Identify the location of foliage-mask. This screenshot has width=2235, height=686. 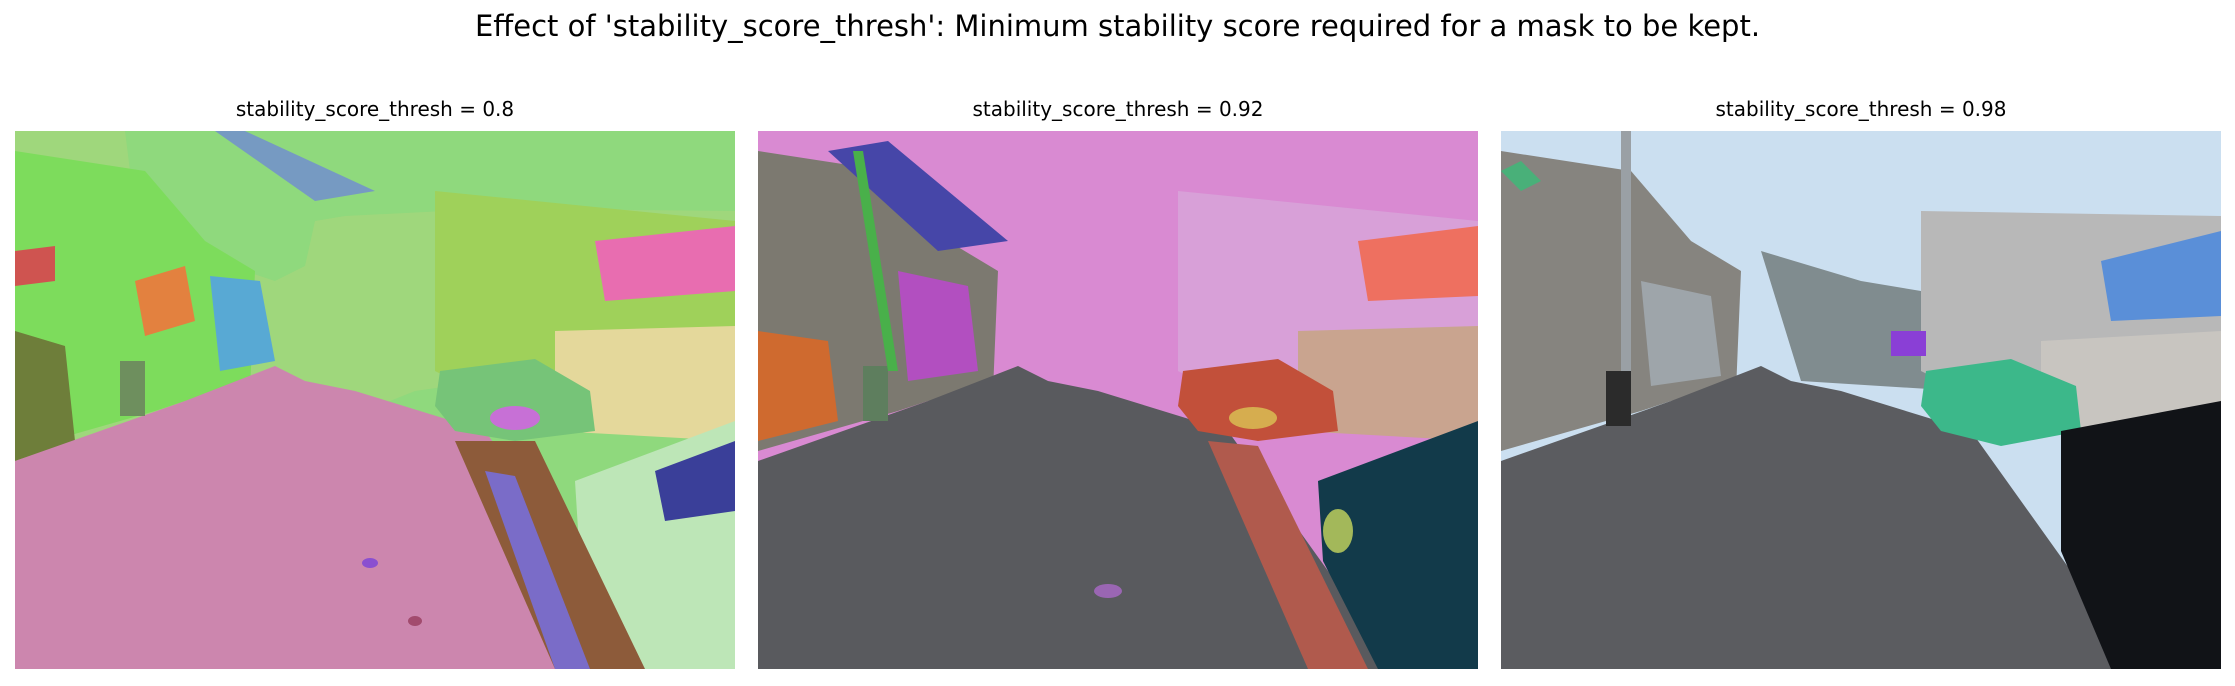
(1521, 176).